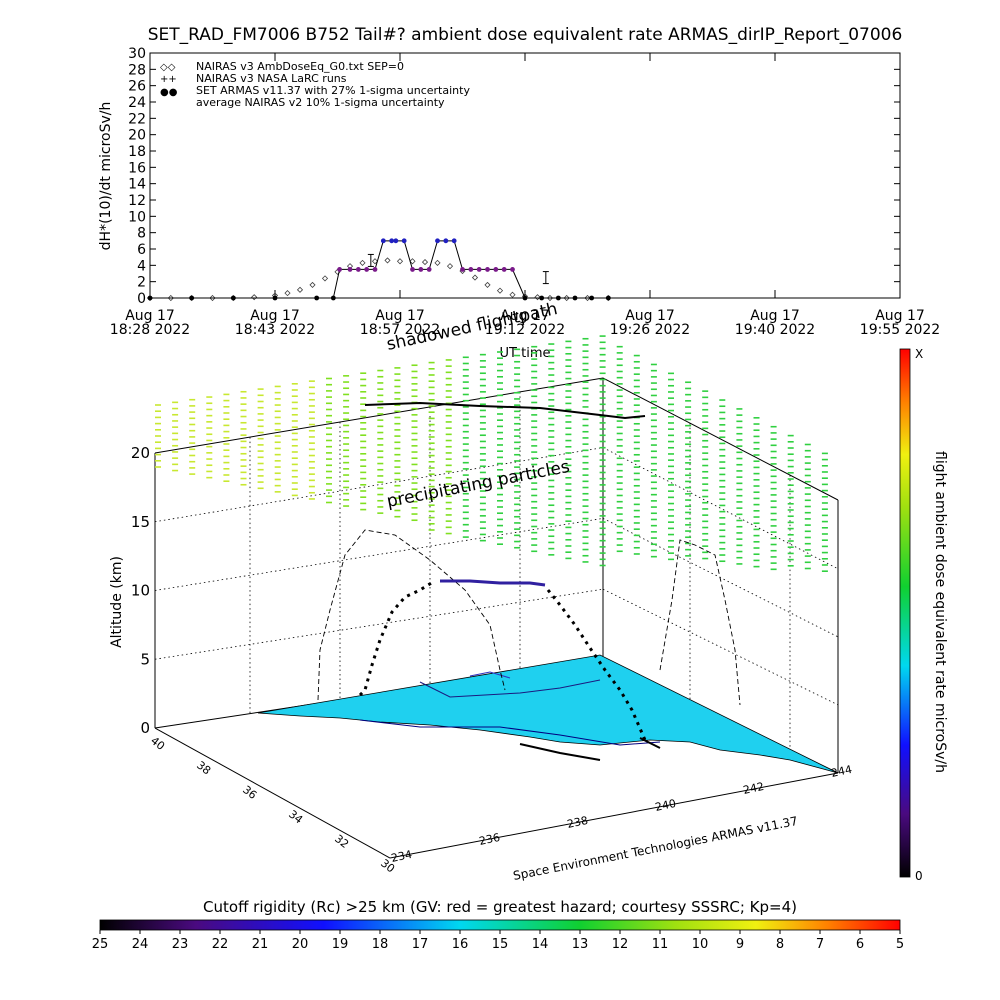  I want to click on bottom-tick-label: 25, so click(100, 944).